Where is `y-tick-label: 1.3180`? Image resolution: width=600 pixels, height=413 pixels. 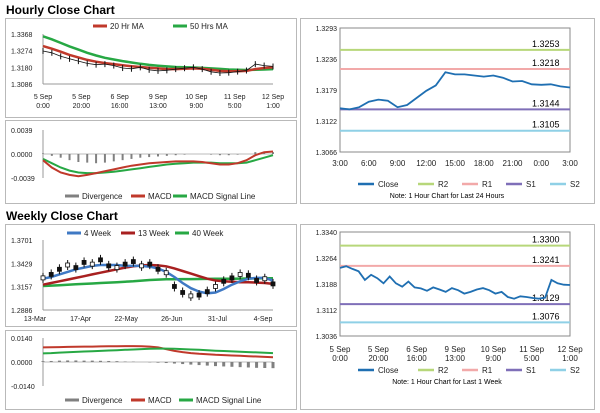 y-tick-label: 1.3180 is located at coordinates (22, 68).